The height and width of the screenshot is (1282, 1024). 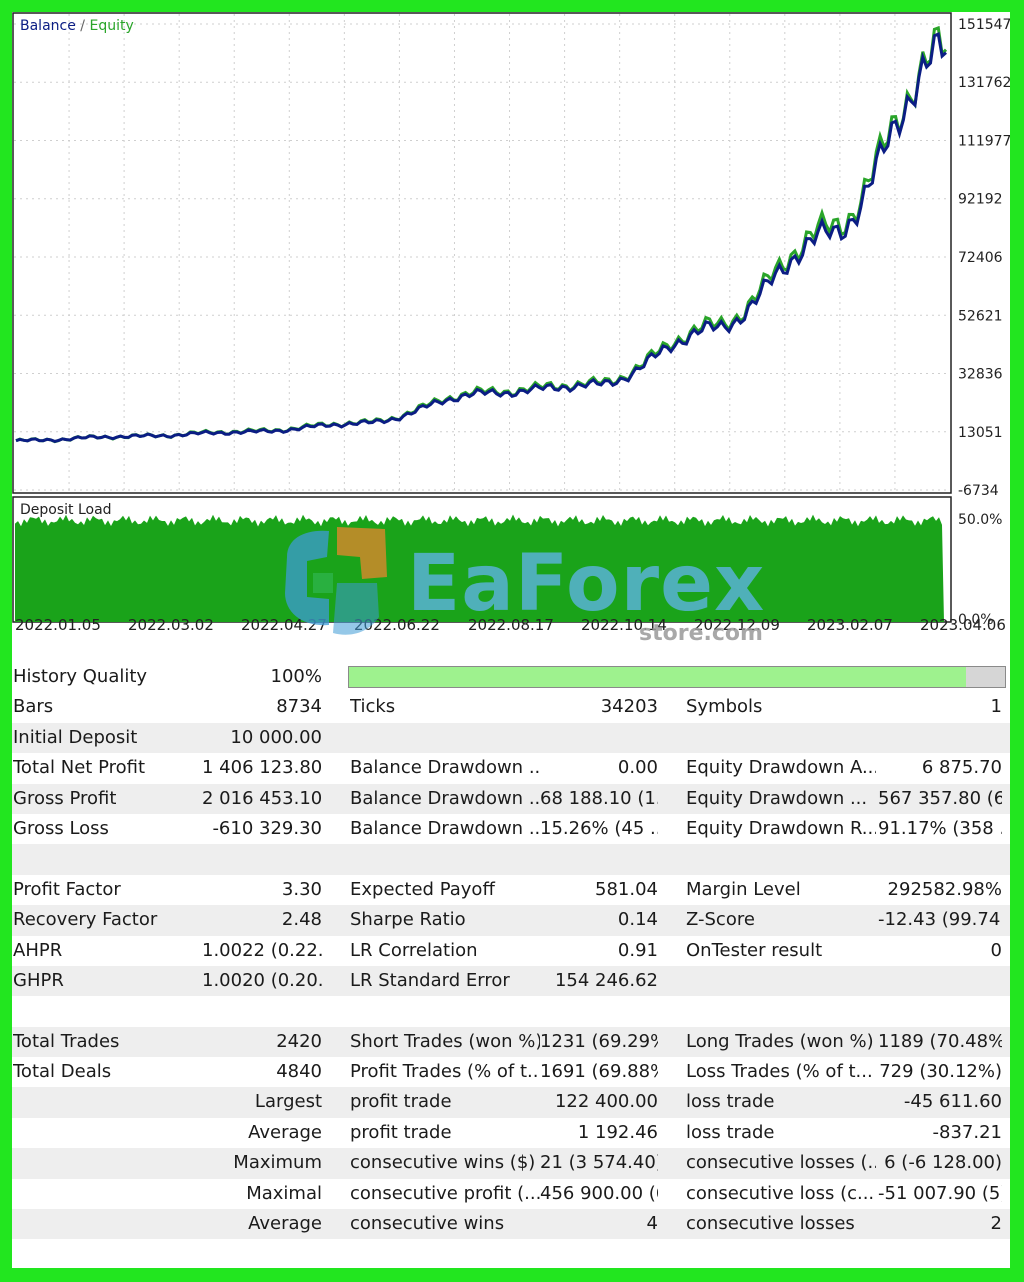 I want to click on deposit-label: Deposit Load, so click(x=66, y=510).